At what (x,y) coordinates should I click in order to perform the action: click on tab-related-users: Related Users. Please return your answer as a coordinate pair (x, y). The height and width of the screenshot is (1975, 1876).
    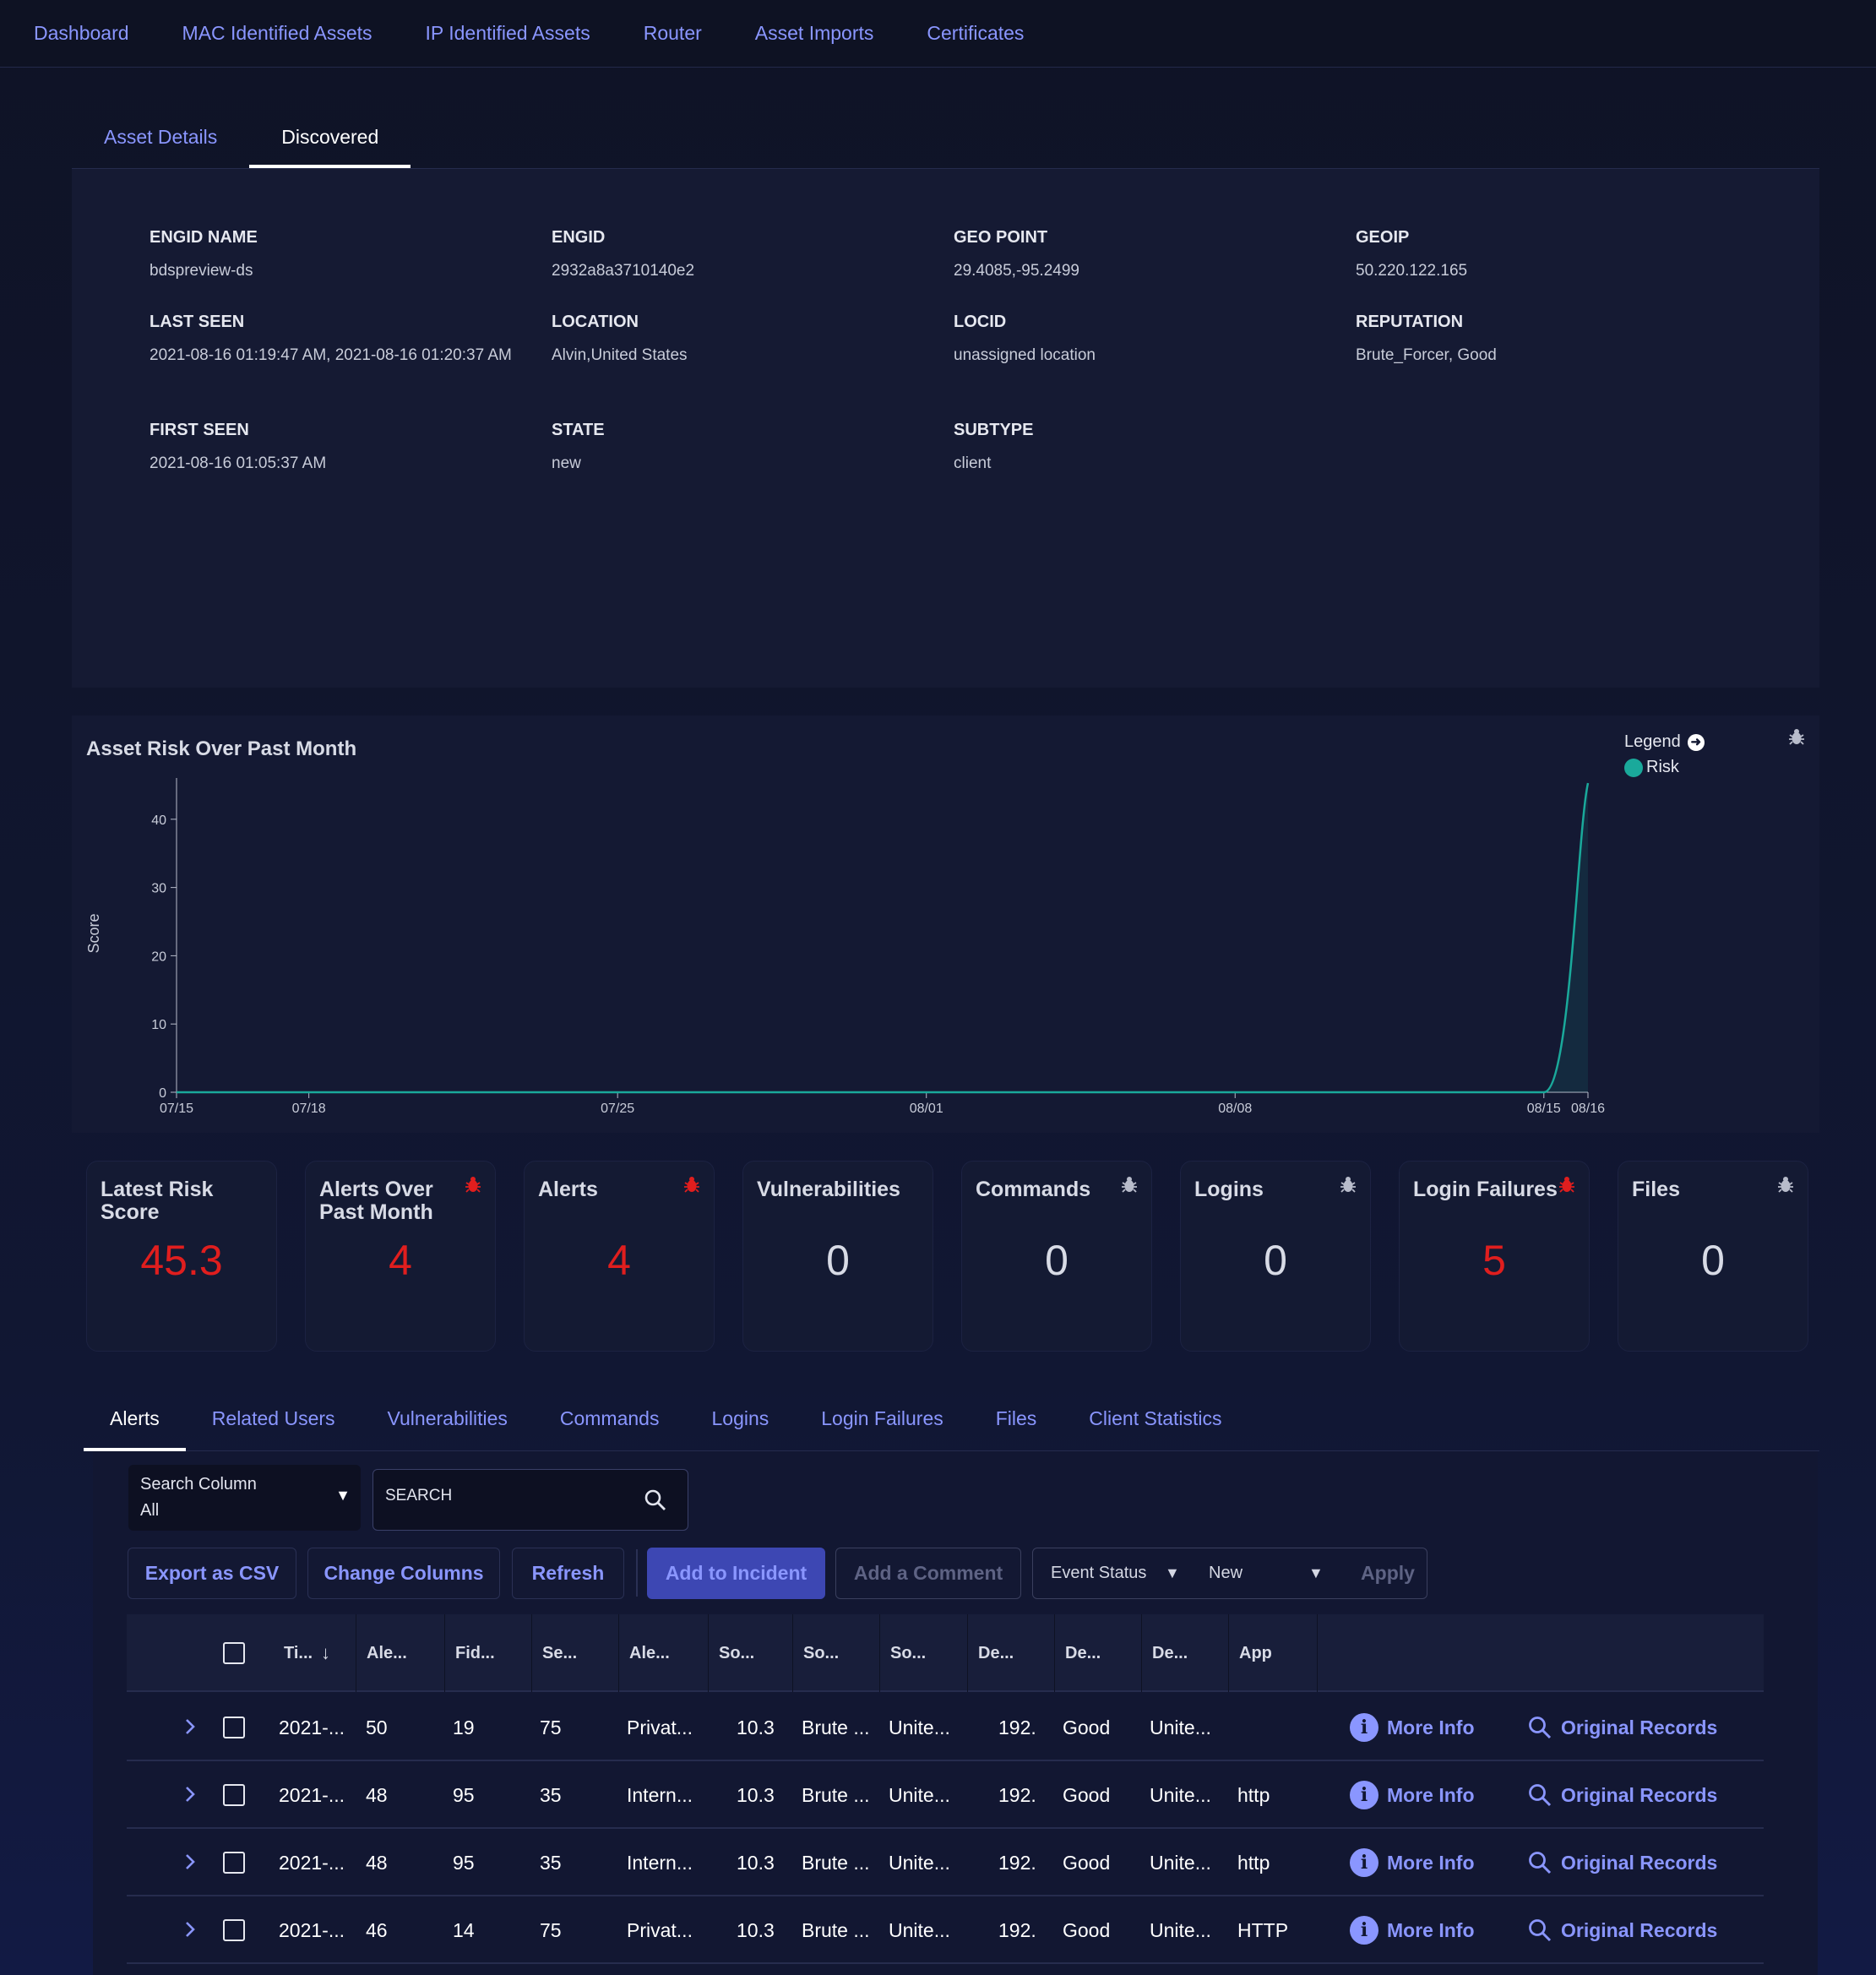
    Looking at the image, I should click on (273, 1418).